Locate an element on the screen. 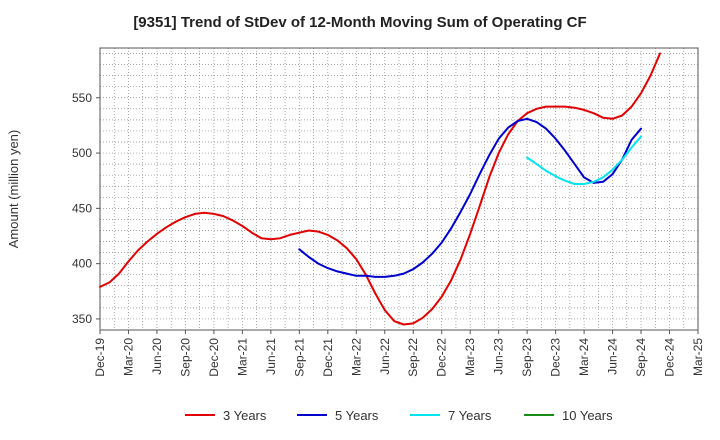  legend-label-7-years: 7 Years is located at coordinates (470, 415).